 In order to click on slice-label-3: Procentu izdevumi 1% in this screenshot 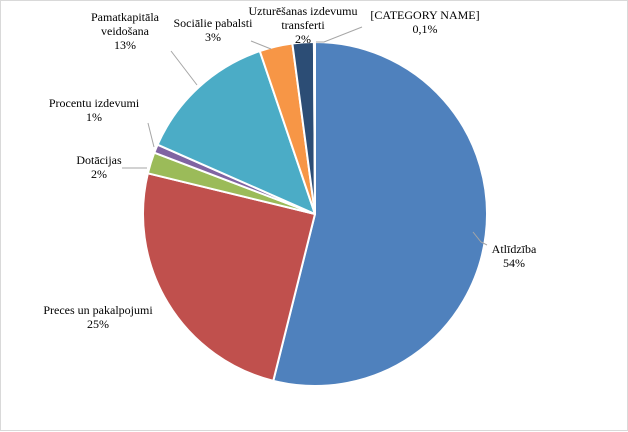, I will do `click(94, 110)`.